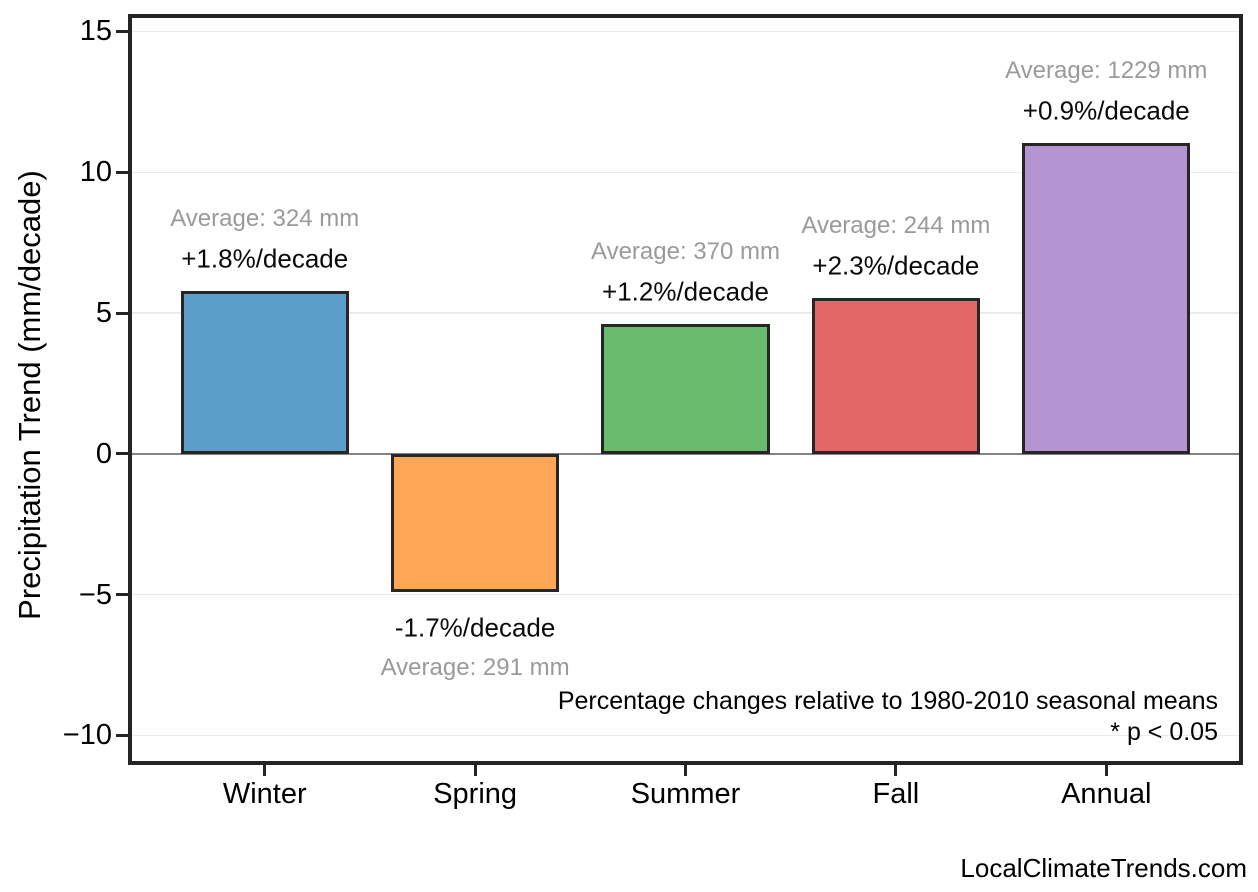 The image size is (1258, 892). I want to click on y-tick-label: −5, so click(95, 594).